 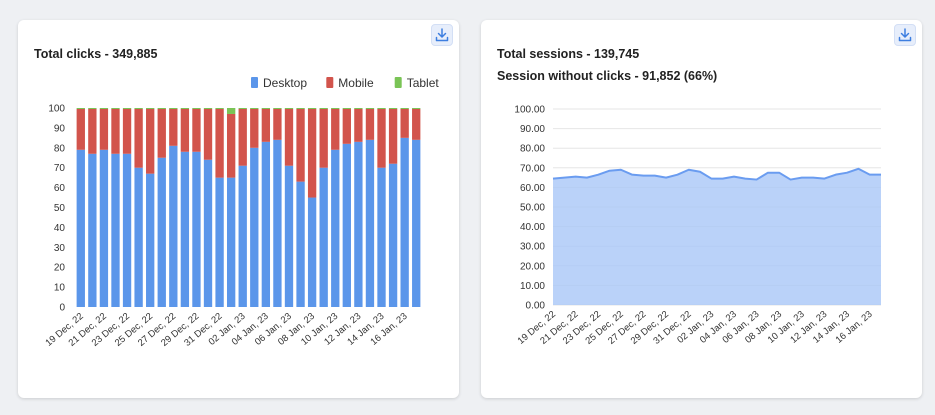 I want to click on y-tick-label: 30, so click(x=60, y=248).